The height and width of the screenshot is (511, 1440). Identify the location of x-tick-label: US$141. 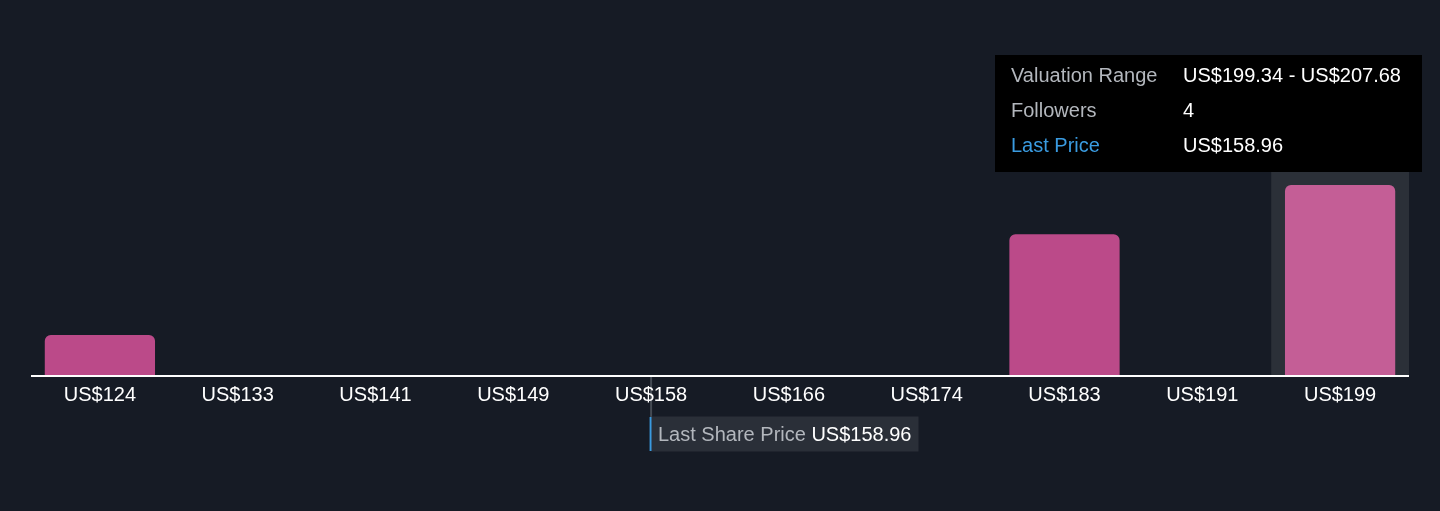
(375, 394).